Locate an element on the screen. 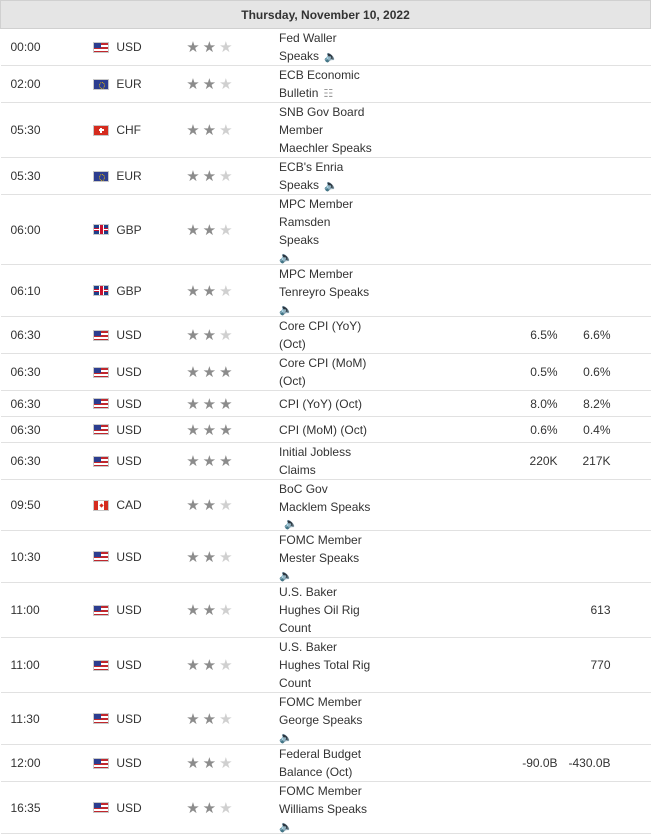 This screenshot has width=651, height=834. event-row: 09:50 CAD ★★★ BoC Gov Macklem Speaks🔈 is located at coordinates (325, 505).